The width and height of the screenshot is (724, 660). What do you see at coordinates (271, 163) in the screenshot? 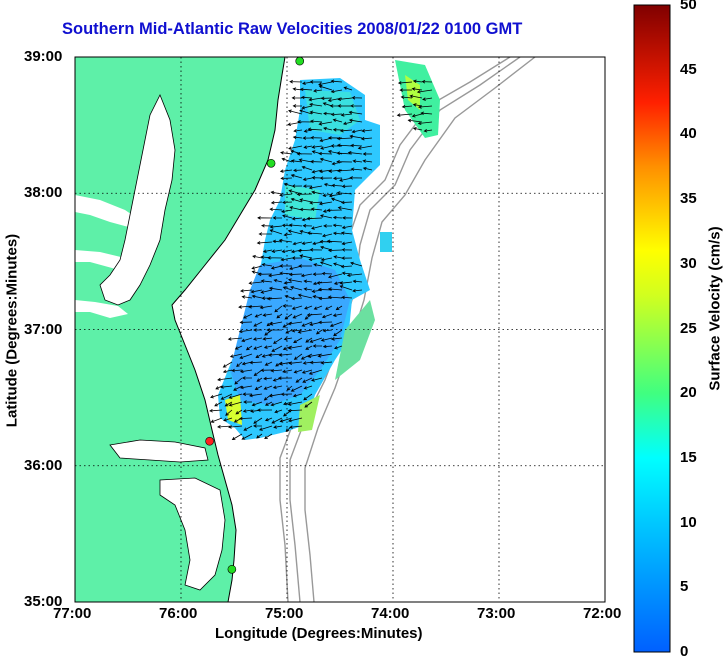
I see `station-marker` at bounding box center [271, 163].